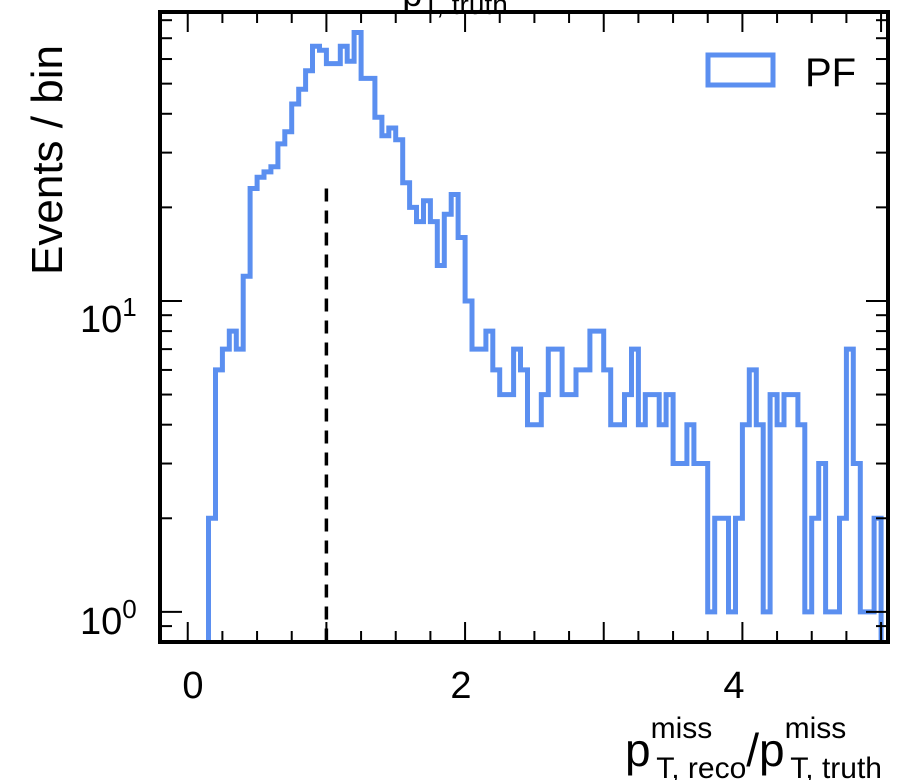  I want to click on legend-swatch-pf, so click(740, 70).